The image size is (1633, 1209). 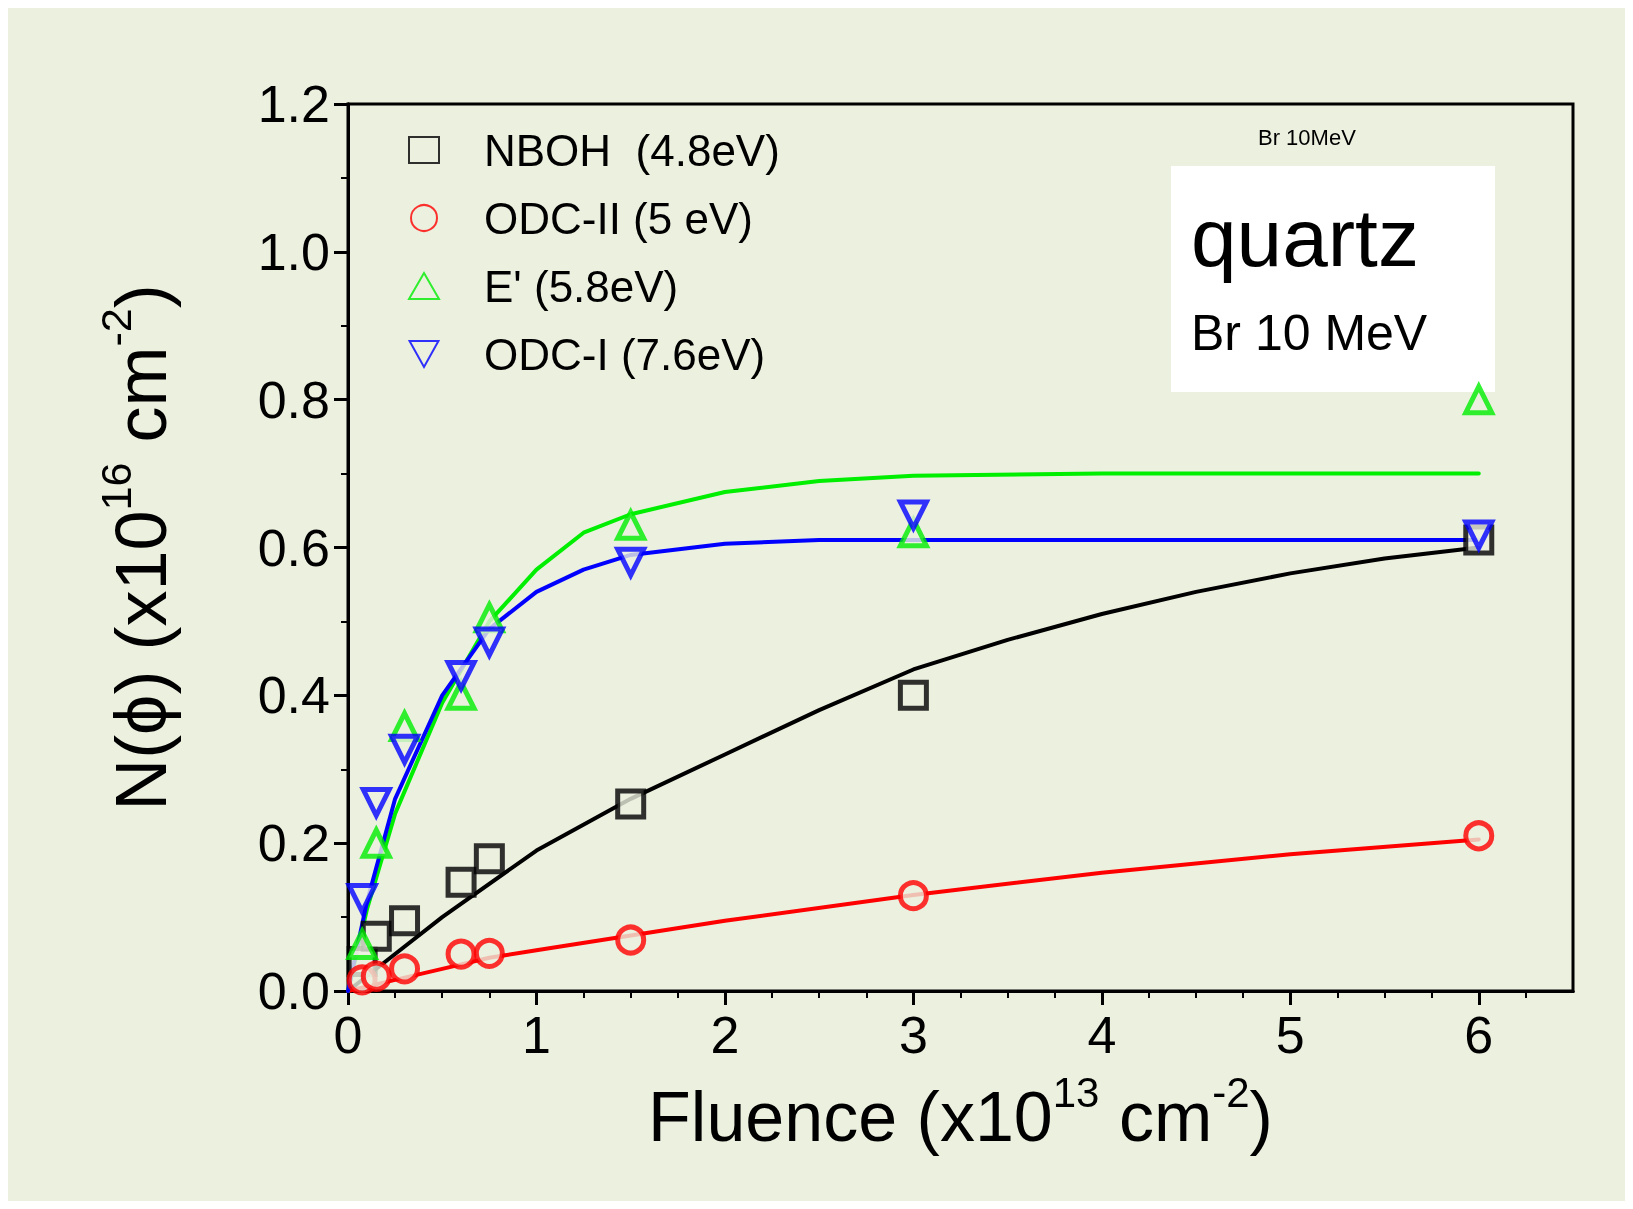 What do you see at coordinates (1290, 1035) in the screenshot?
I see `x-tick-label: 5` at bounding box center [1290, 1035].